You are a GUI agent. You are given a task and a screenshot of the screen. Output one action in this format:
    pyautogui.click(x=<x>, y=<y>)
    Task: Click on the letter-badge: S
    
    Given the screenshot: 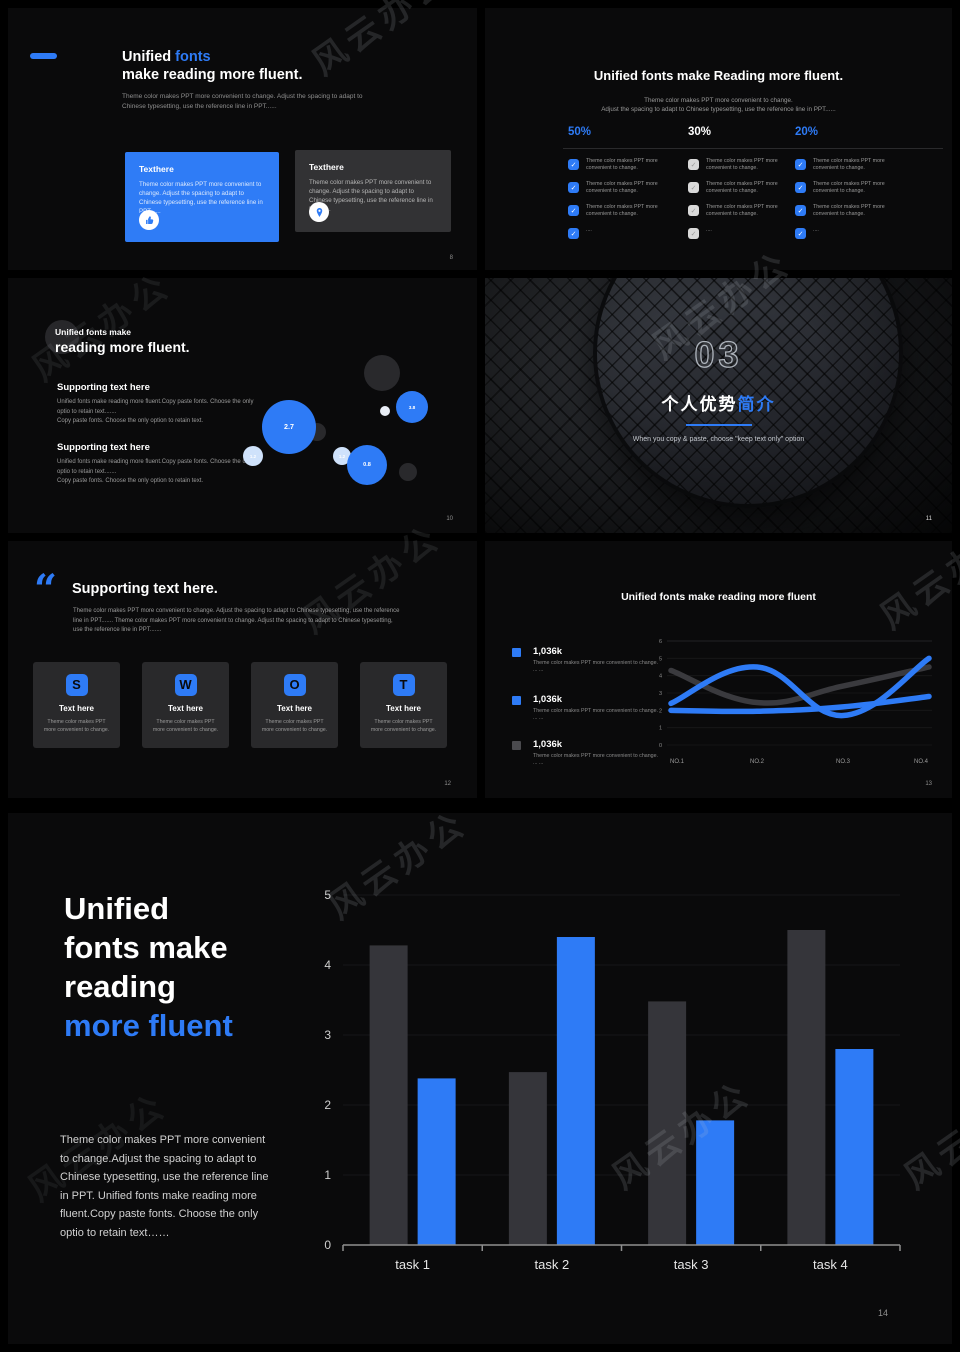 What is the action you would take?
    pyautogui.click(x=76, y=685)
    